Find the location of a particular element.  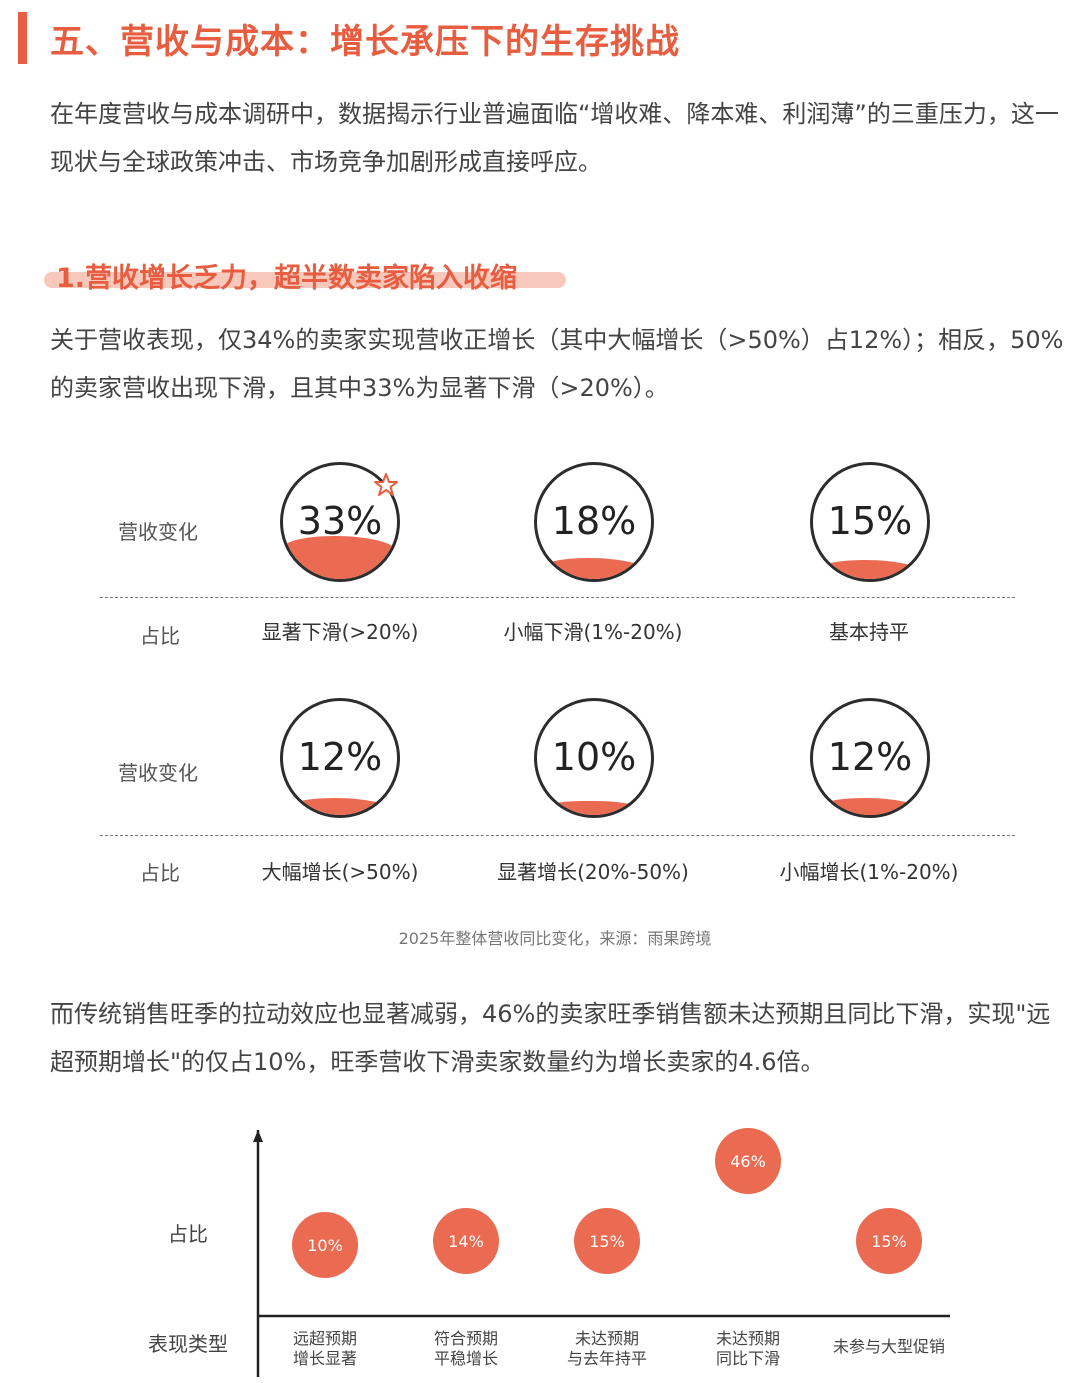

category-tick-label: 未参与大型促销 is located at coordinates (889, 1346).